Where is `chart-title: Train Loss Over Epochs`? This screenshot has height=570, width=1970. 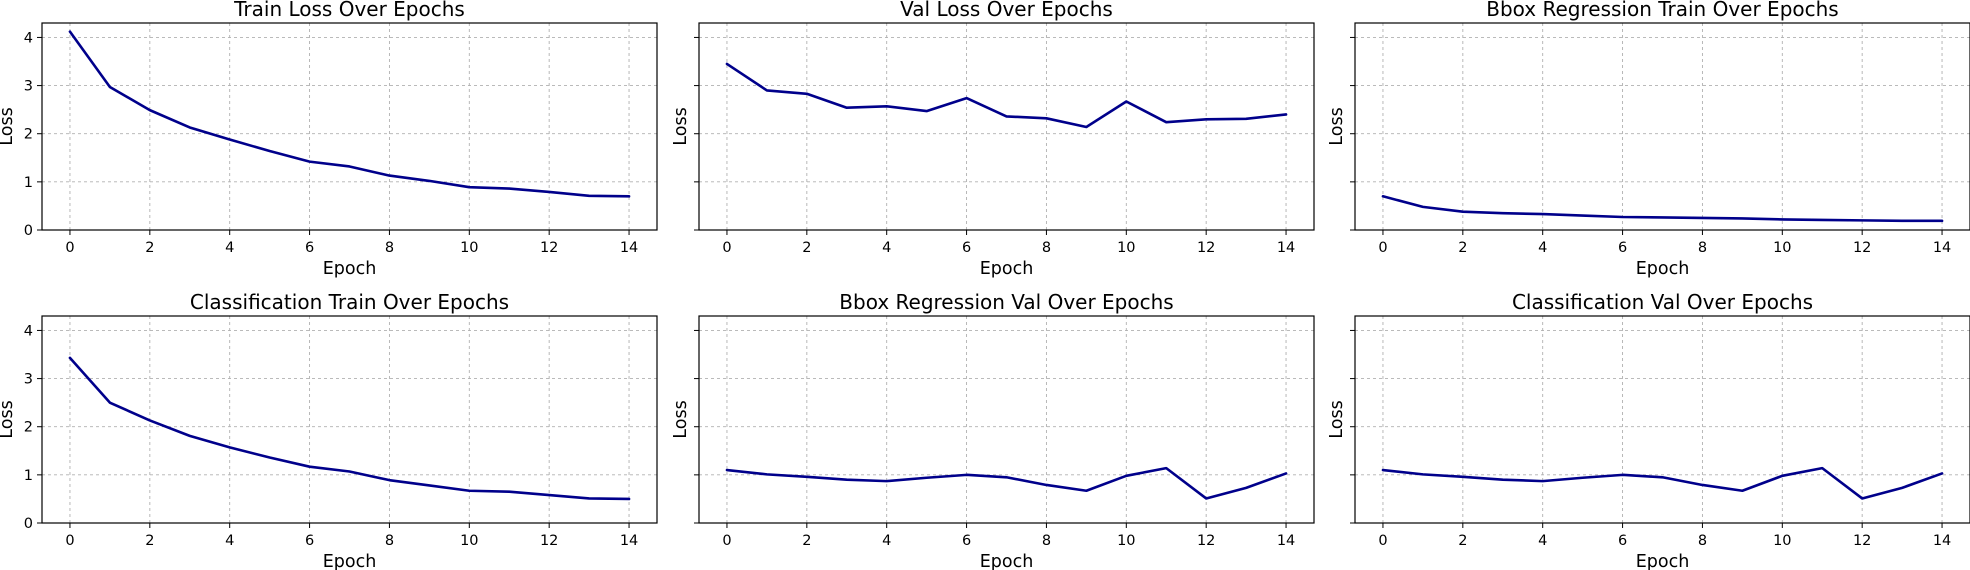 chart-title: Train Loss Over Epochs is located at coordinates (349, 10).